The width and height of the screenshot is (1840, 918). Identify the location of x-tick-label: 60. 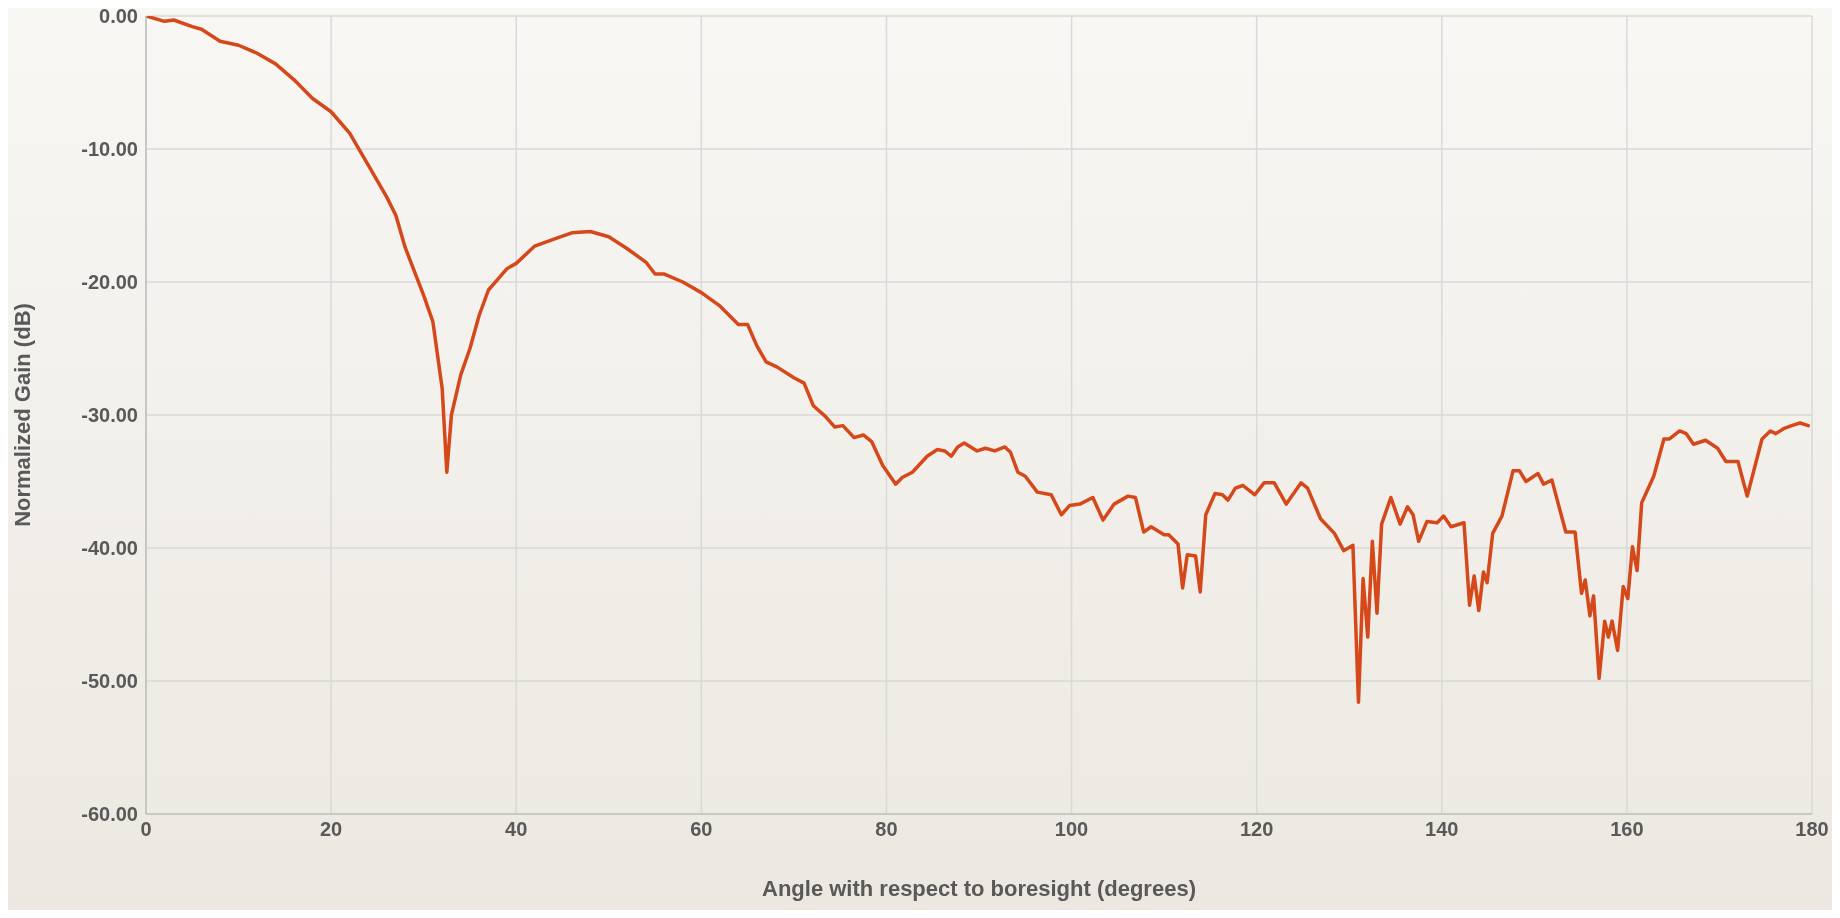
(701, 829).